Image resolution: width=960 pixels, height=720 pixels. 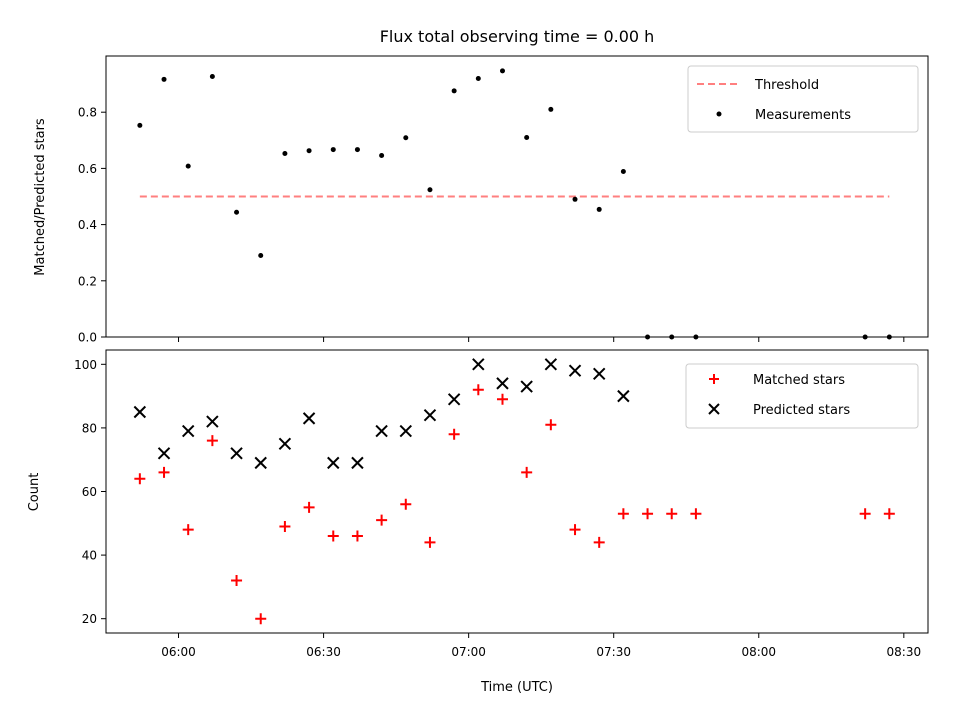 I want to click on ratio-legend-box, so click(x=803, y=99).